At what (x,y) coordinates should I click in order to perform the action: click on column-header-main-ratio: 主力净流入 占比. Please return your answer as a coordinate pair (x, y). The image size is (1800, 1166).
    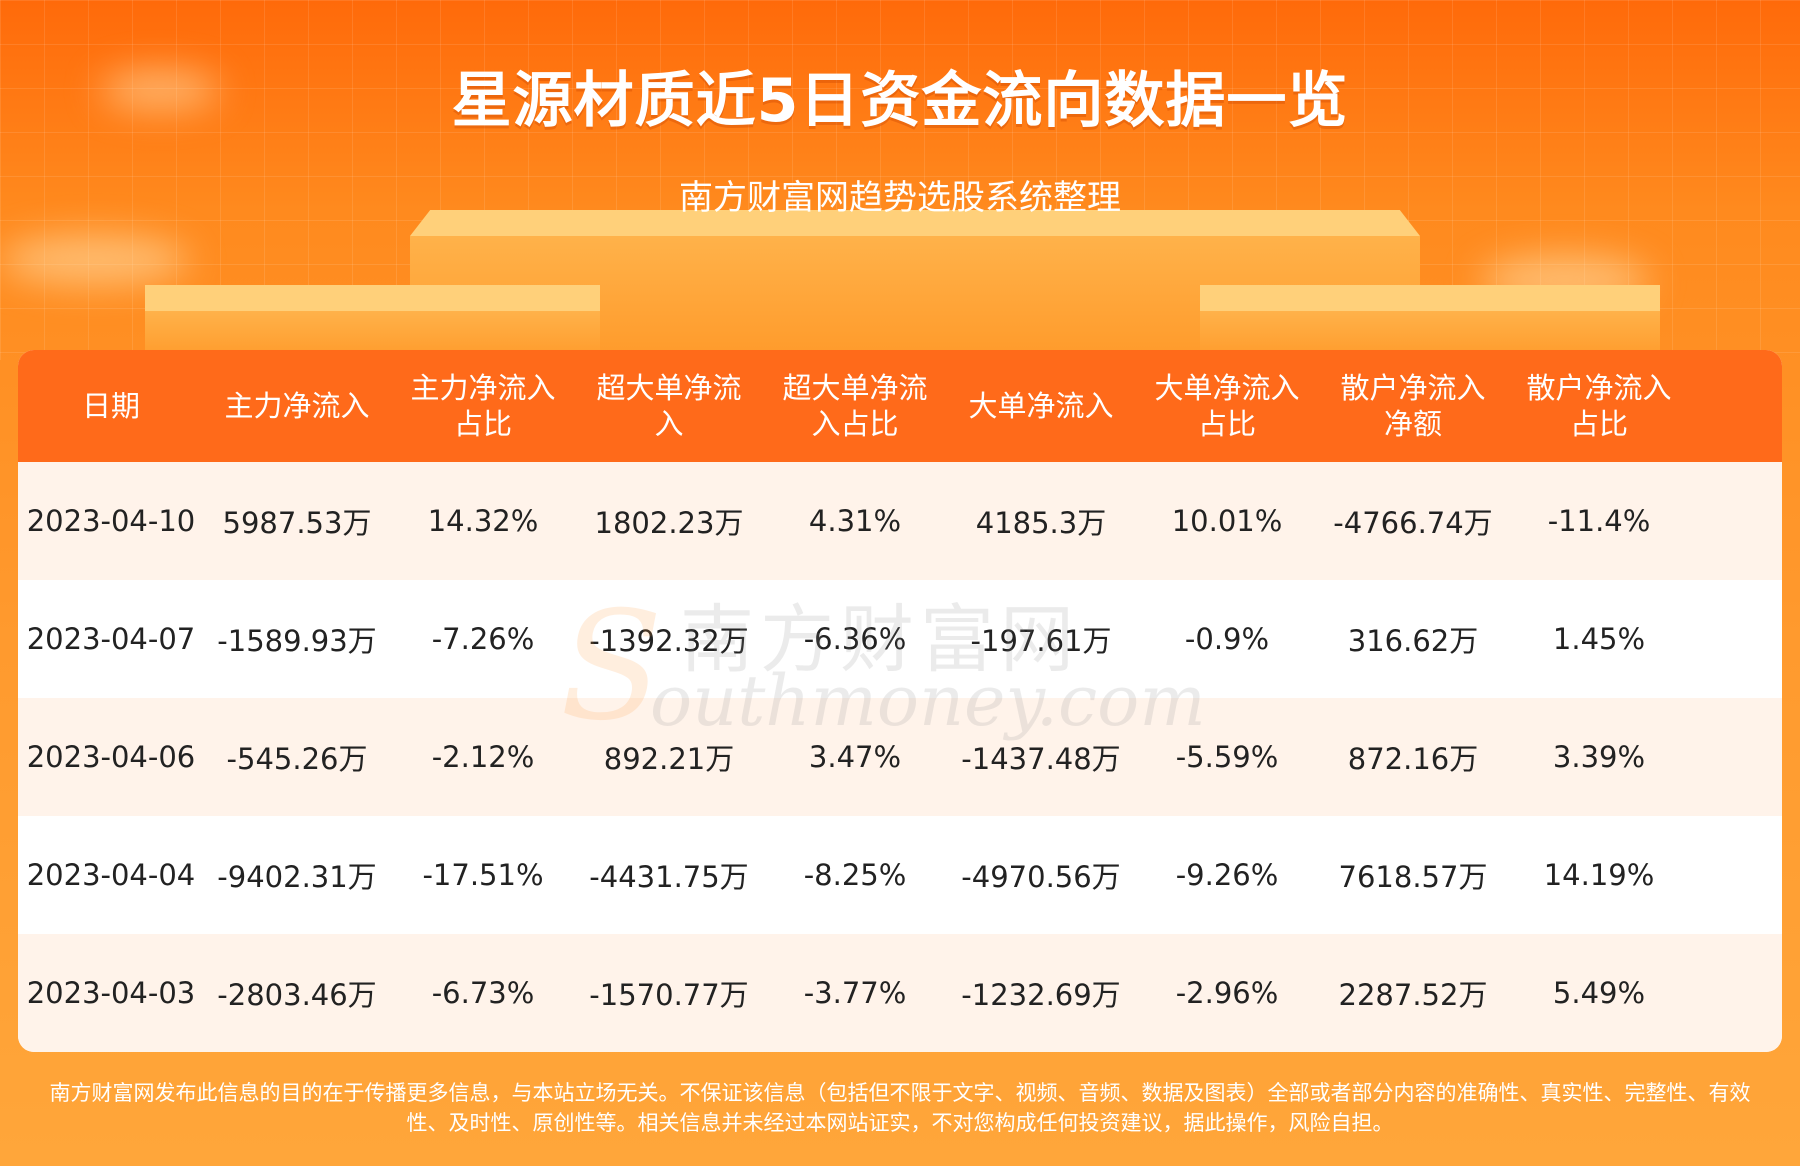
    Looking at the image, I should click on (483, 406).